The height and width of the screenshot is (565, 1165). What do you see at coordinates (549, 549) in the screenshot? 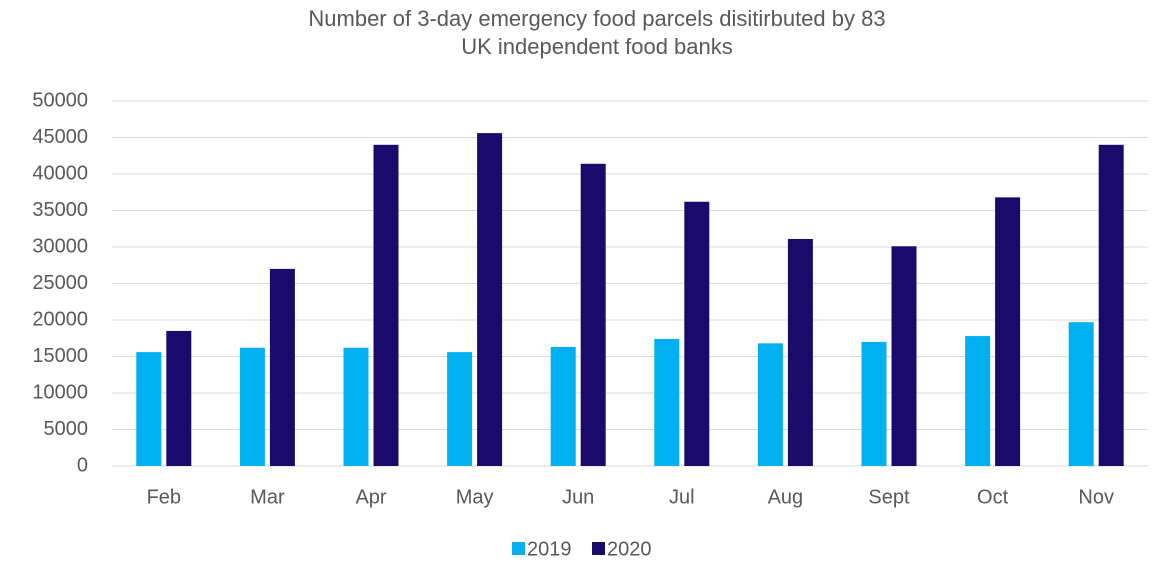
I see `legend-label: 2019` at bounding box center [549, 549].